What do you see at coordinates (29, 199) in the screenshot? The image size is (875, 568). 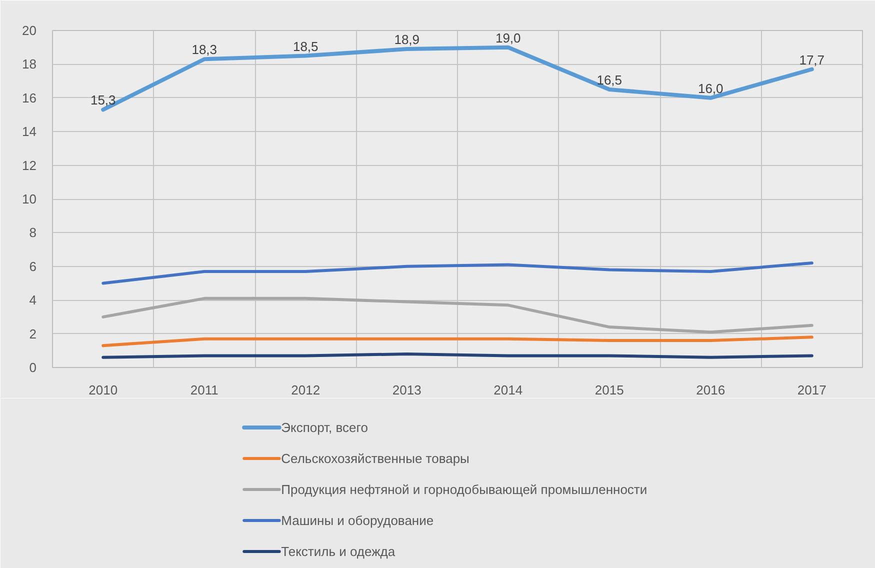 I see `y-tick-label: 10` at bounding box center [29, 199].